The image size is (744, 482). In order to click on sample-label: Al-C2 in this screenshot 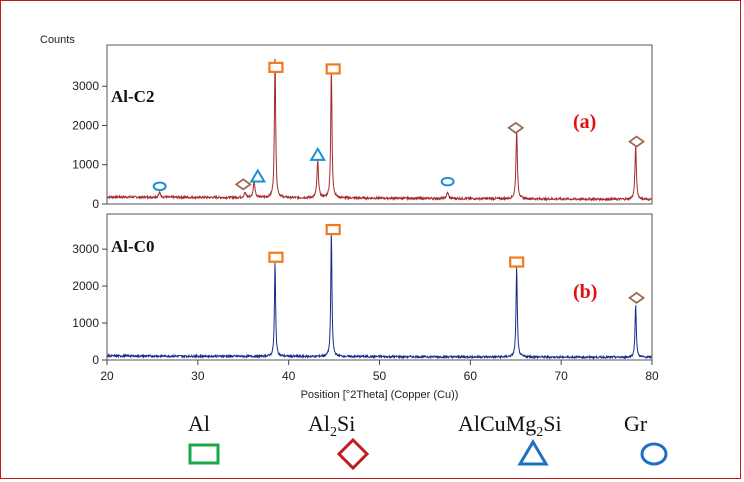, I will do `click(132, 96)`.